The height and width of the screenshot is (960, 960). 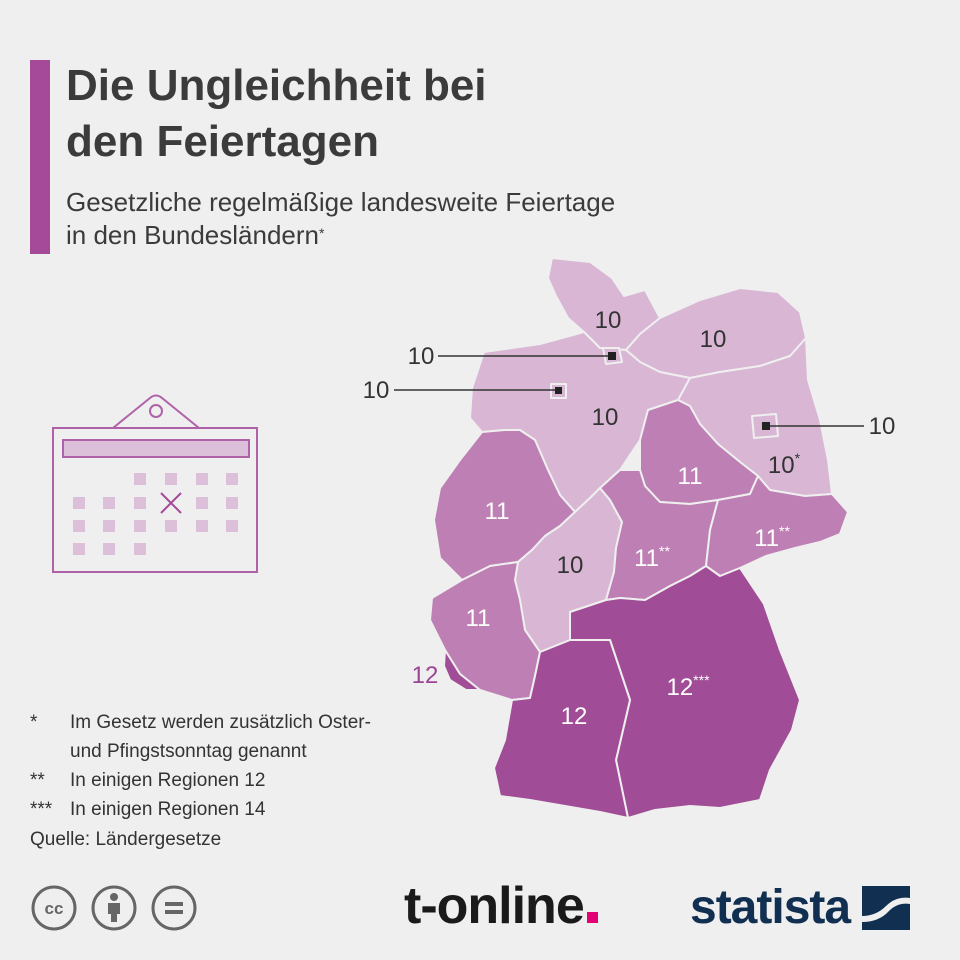 I want to click on calendar-frame, so click(x=155, y=500).